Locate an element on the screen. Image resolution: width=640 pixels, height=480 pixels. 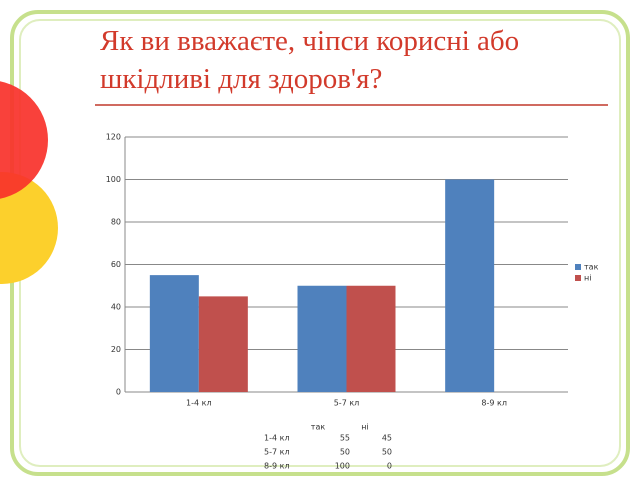
table-row-label: 8-9 кл is located at coordinates (277, 466).